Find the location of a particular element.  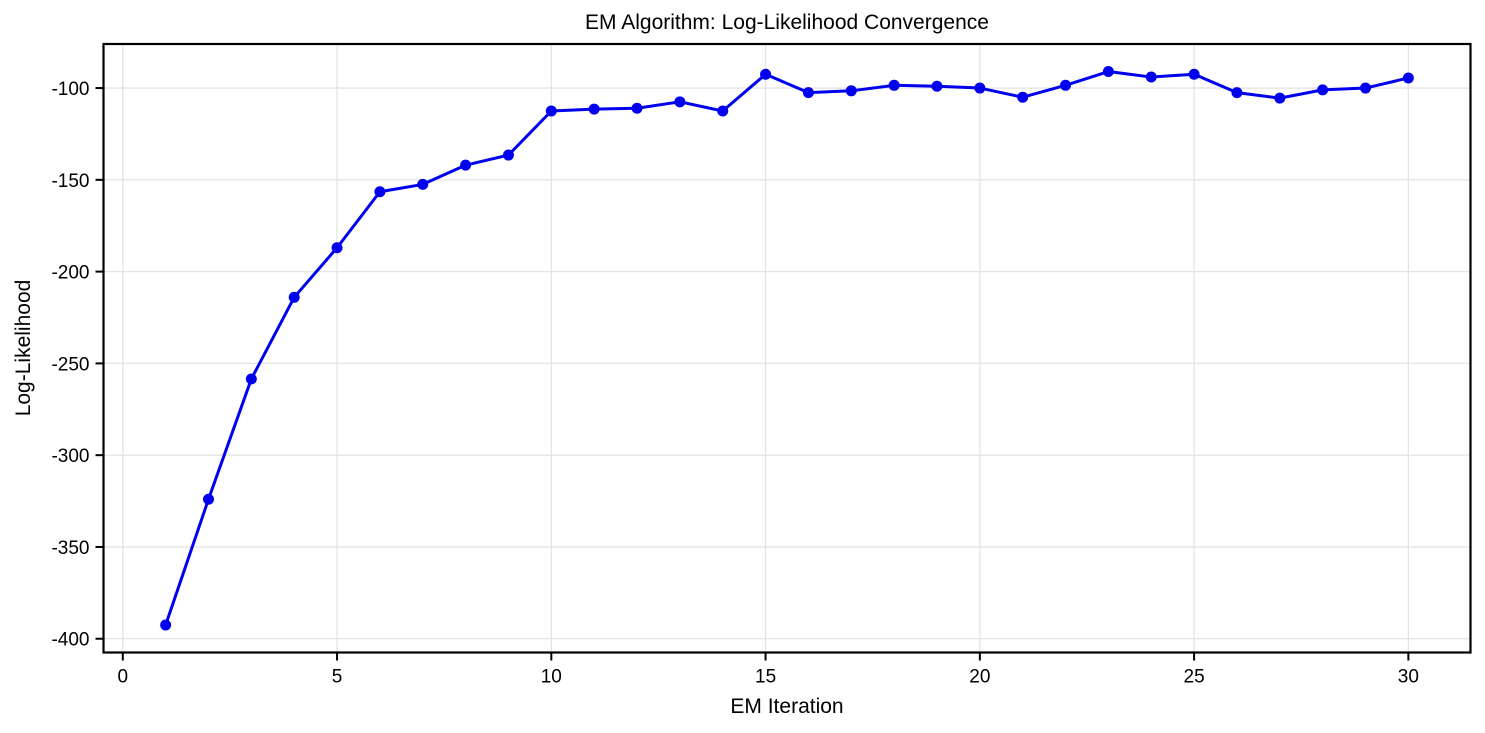

y-tick-label: -350 is located at coordinates (70, 548).